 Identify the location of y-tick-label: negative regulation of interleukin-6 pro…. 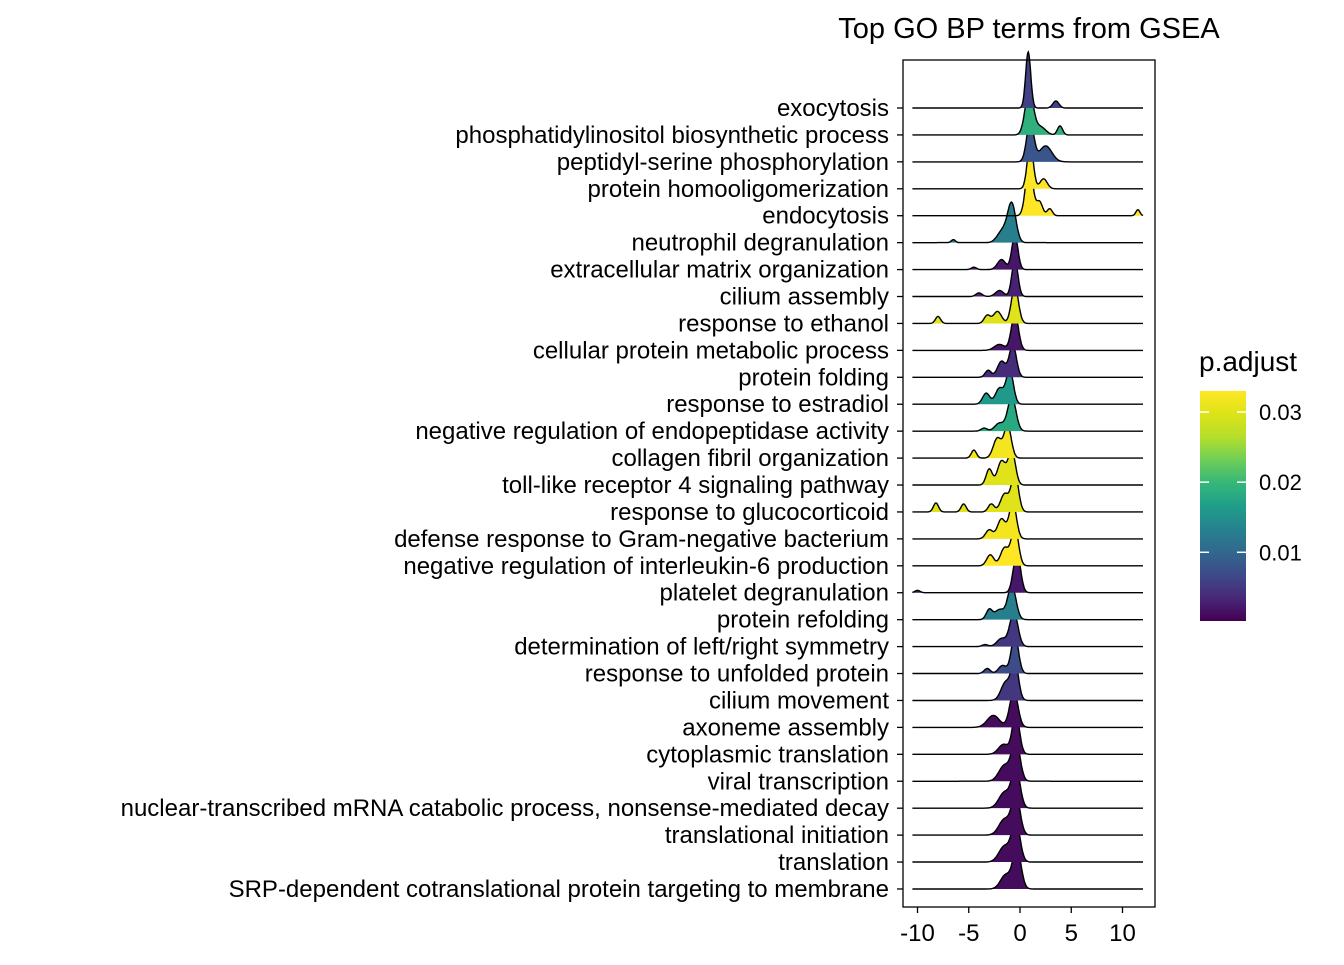
(646, 566).